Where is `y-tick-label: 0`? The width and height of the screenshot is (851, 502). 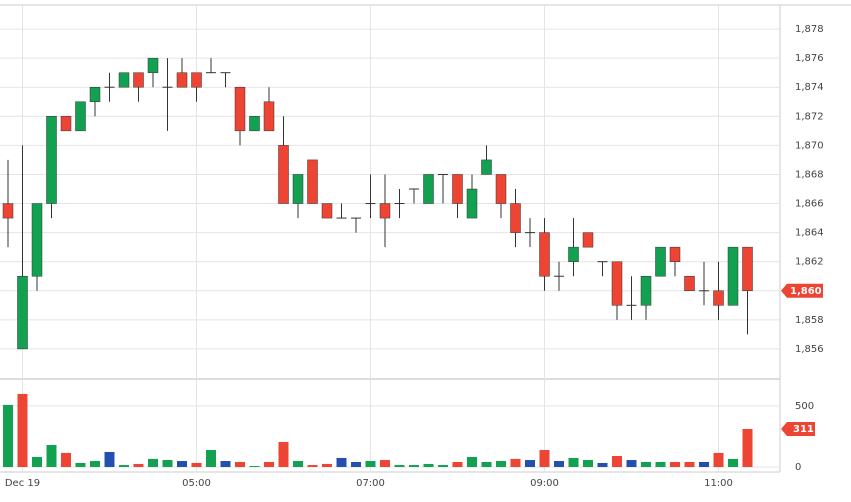
y-tick-label: 0 is located at coordinates (798, 467).